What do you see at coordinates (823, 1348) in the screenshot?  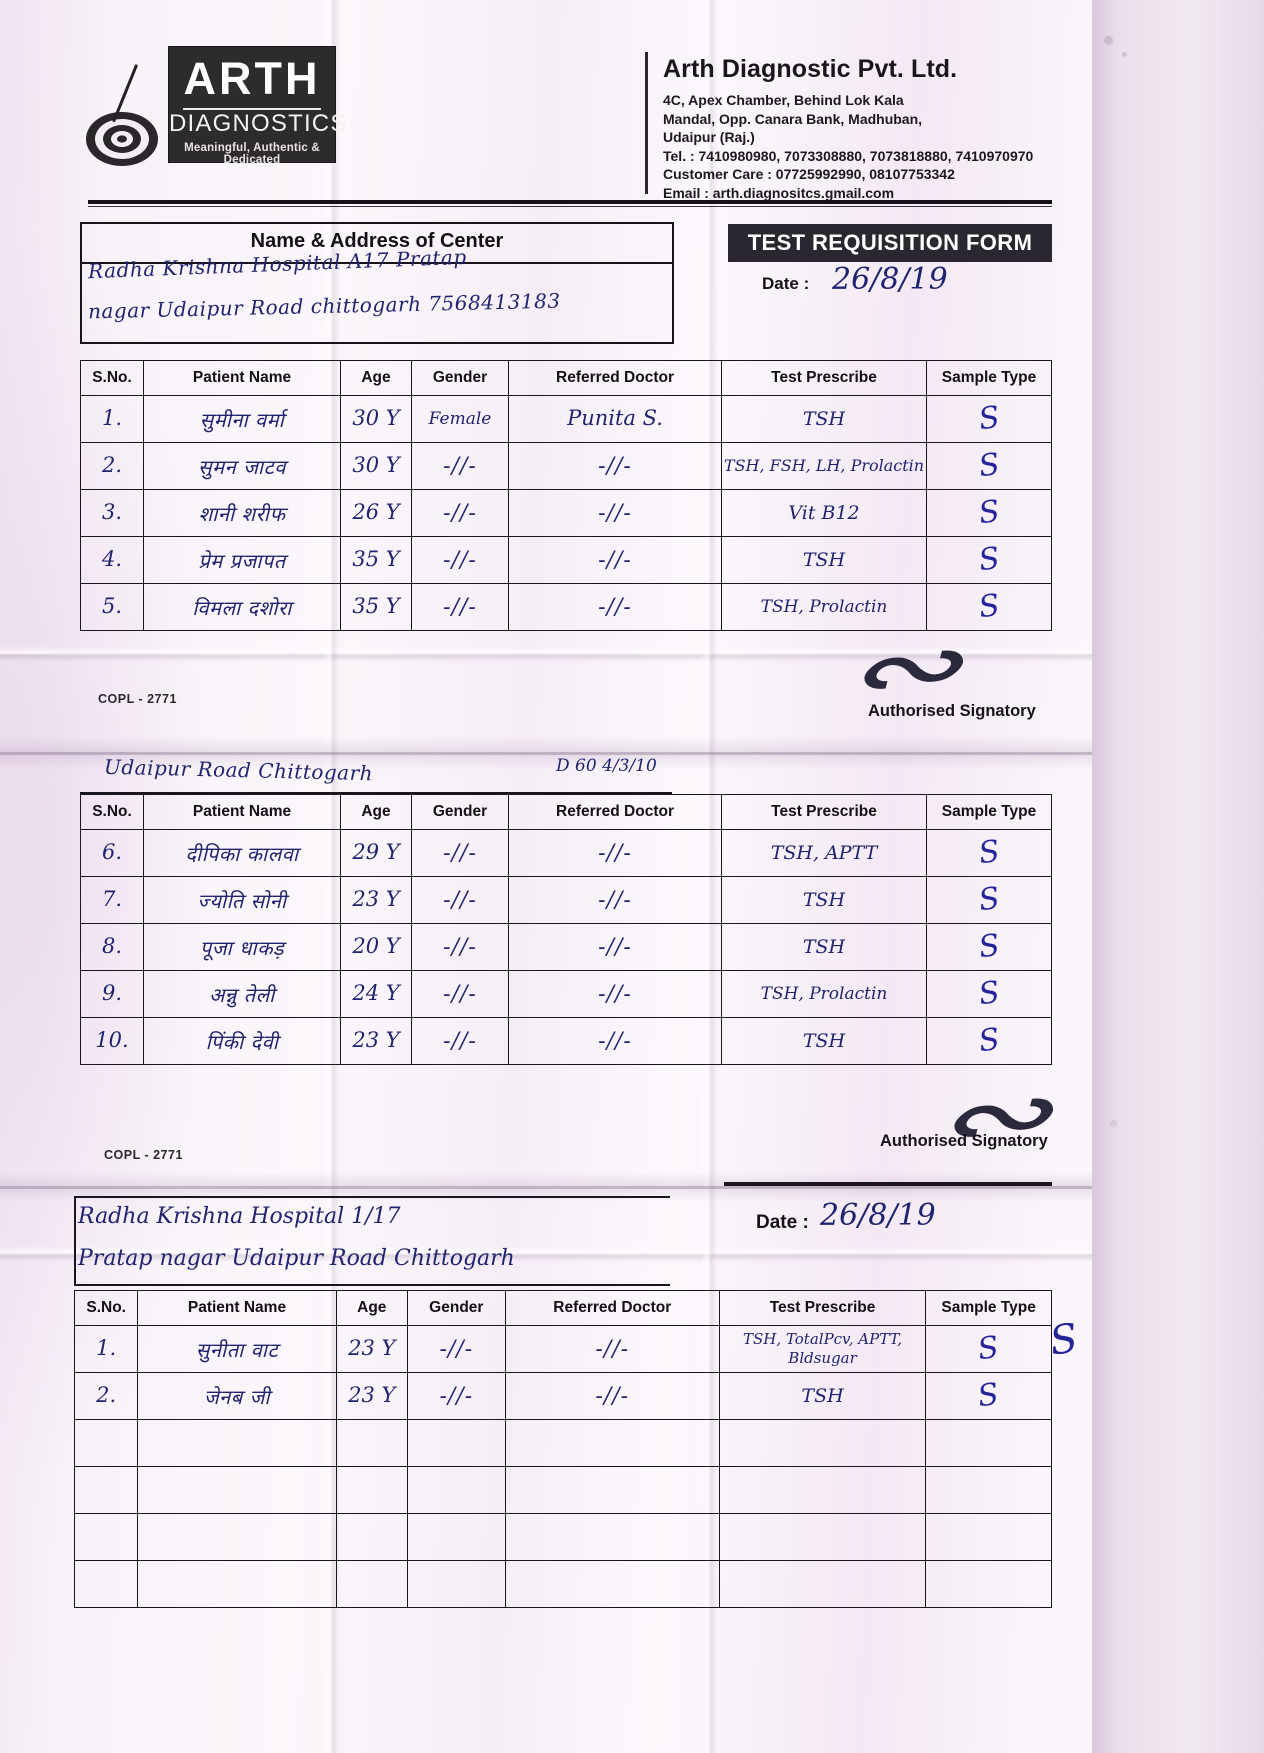 I see `hw-test: TSH, TotalPcv, APTT, Bldsugar` at bounding box center [823, 1348].